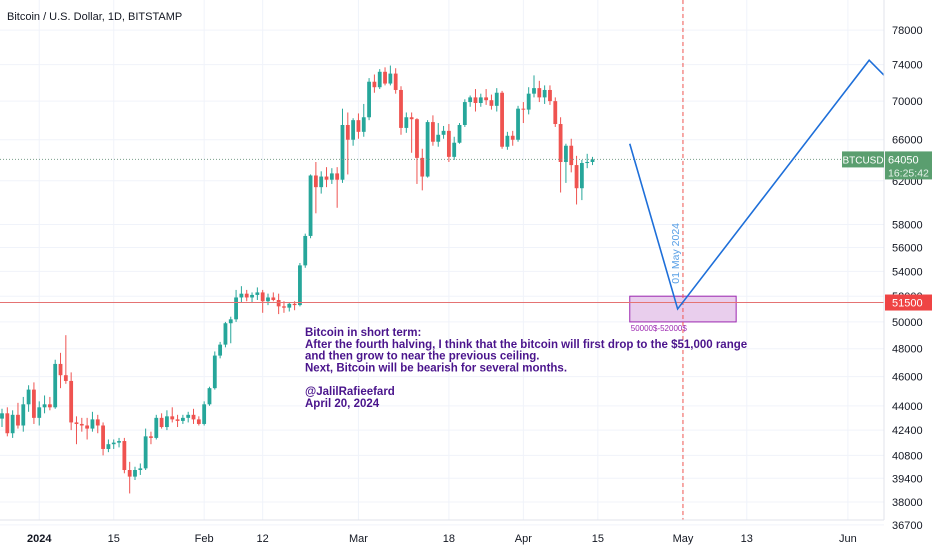  I want to click on current-price-tag-bg, so click(908, 165).